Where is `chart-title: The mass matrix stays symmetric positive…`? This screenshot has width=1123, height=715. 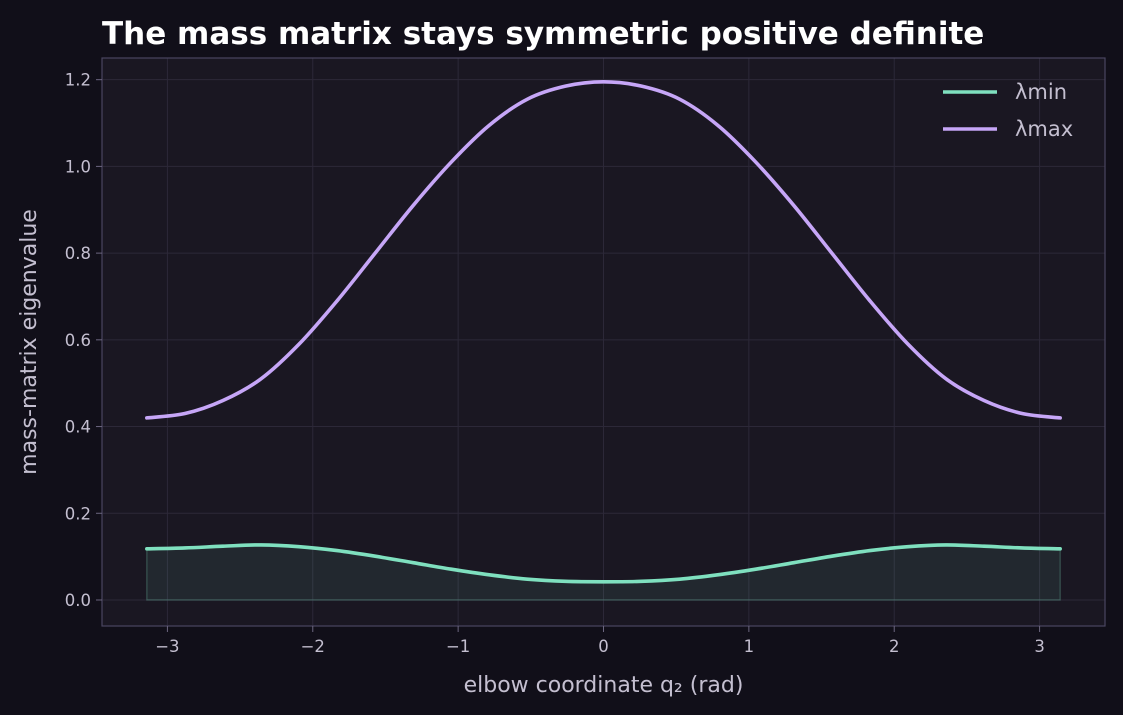
chart-title: The mass matrix stays symmetric positive… is located at coordinates (543, 34).